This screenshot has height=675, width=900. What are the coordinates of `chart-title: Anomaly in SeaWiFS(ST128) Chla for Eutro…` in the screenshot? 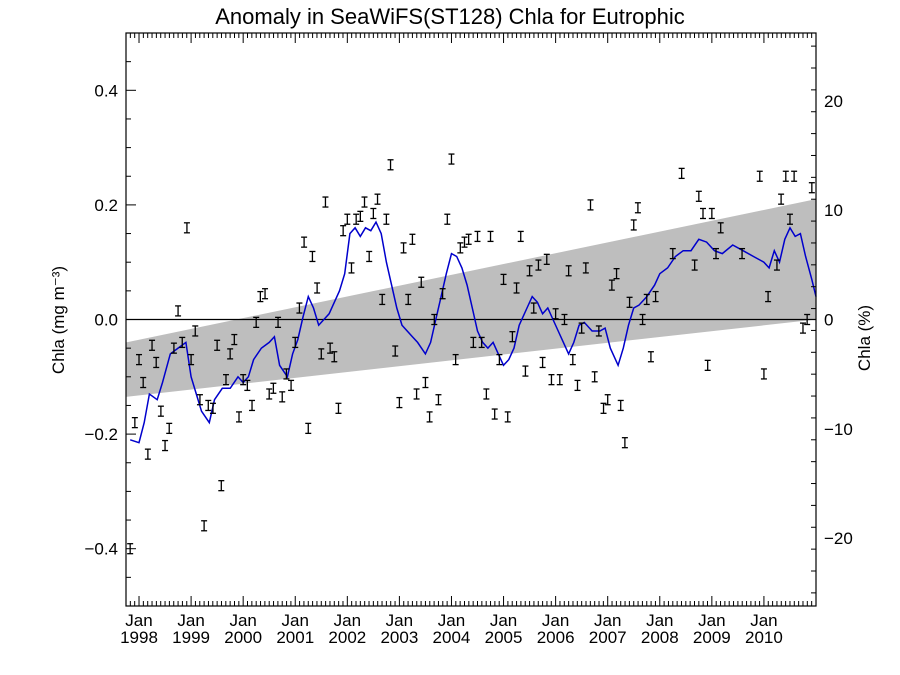 It's located at (450, 16).